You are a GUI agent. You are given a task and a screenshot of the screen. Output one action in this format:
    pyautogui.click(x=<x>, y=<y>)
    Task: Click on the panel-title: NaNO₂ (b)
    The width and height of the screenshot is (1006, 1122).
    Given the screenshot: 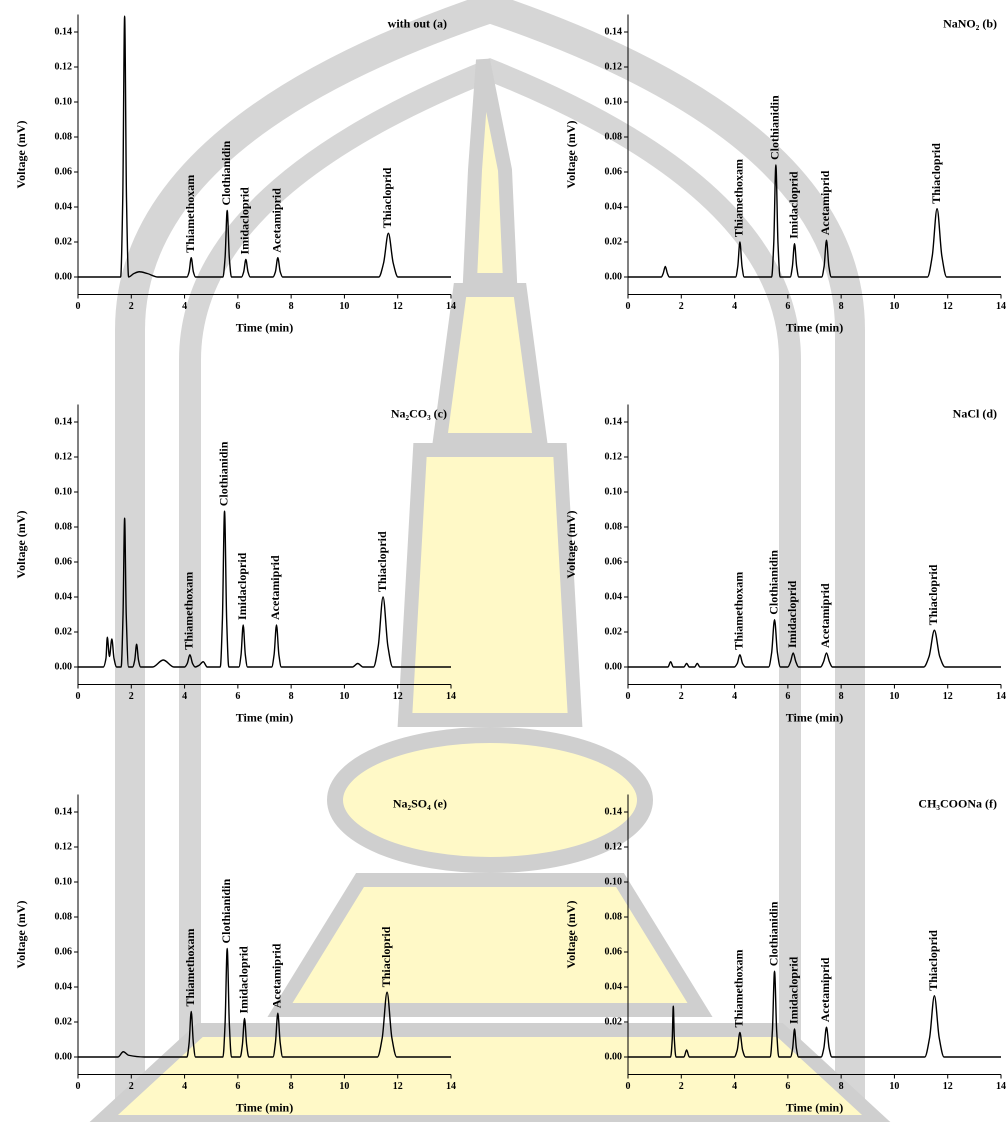 What is the action you would take?
    pyautogui.click(x=970, y=23)
    